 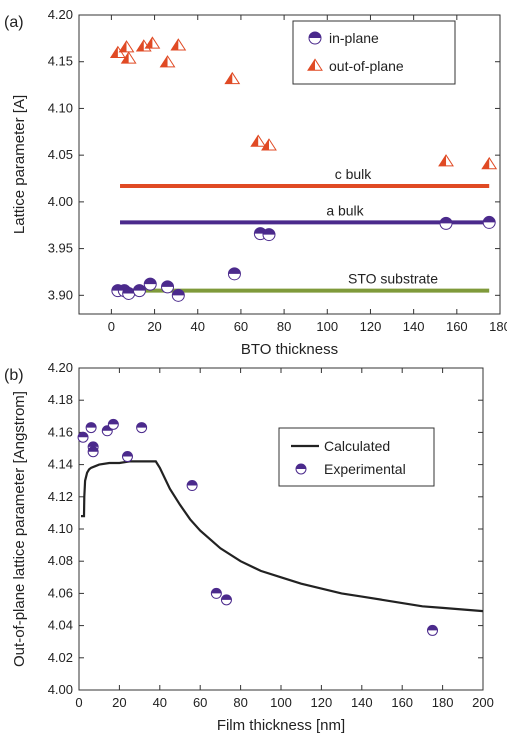 I want to click on series-out-of-plane, so click(x=303, y=103).